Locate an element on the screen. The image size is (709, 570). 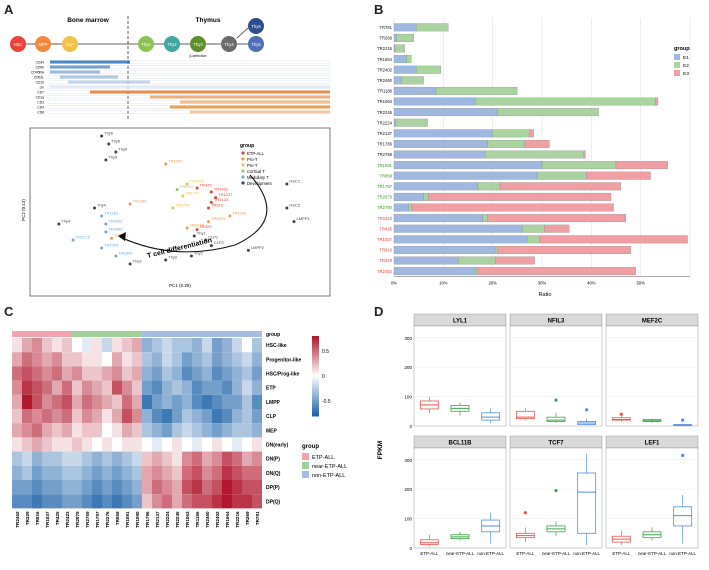
c-col-label: TR2462 is located at coordinates (17, 519).